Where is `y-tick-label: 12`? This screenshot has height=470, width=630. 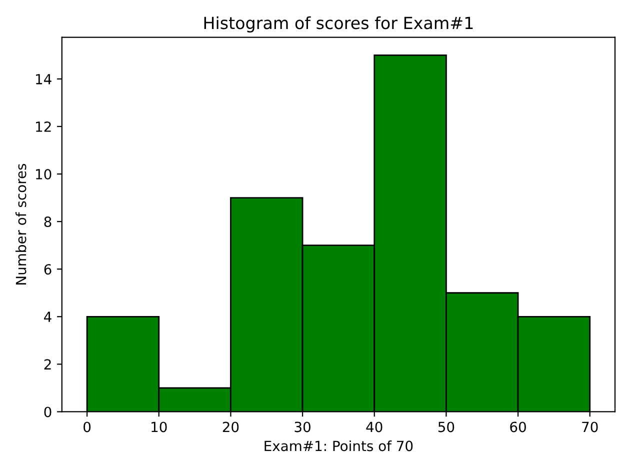 y-tick-label: 12 is located at coordinates (43, 126).